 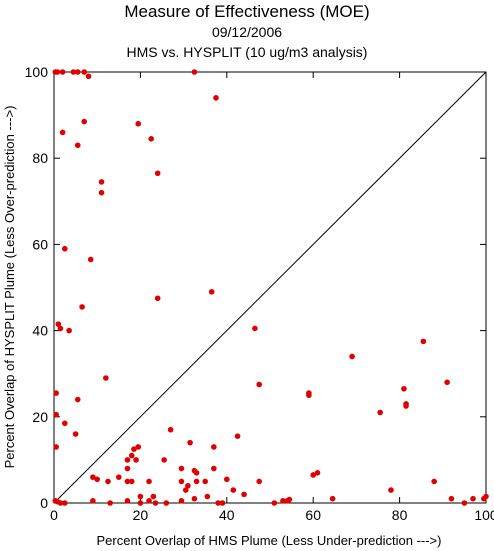 I want to click on y-tick-label: 80, so click(x=40, y=158).